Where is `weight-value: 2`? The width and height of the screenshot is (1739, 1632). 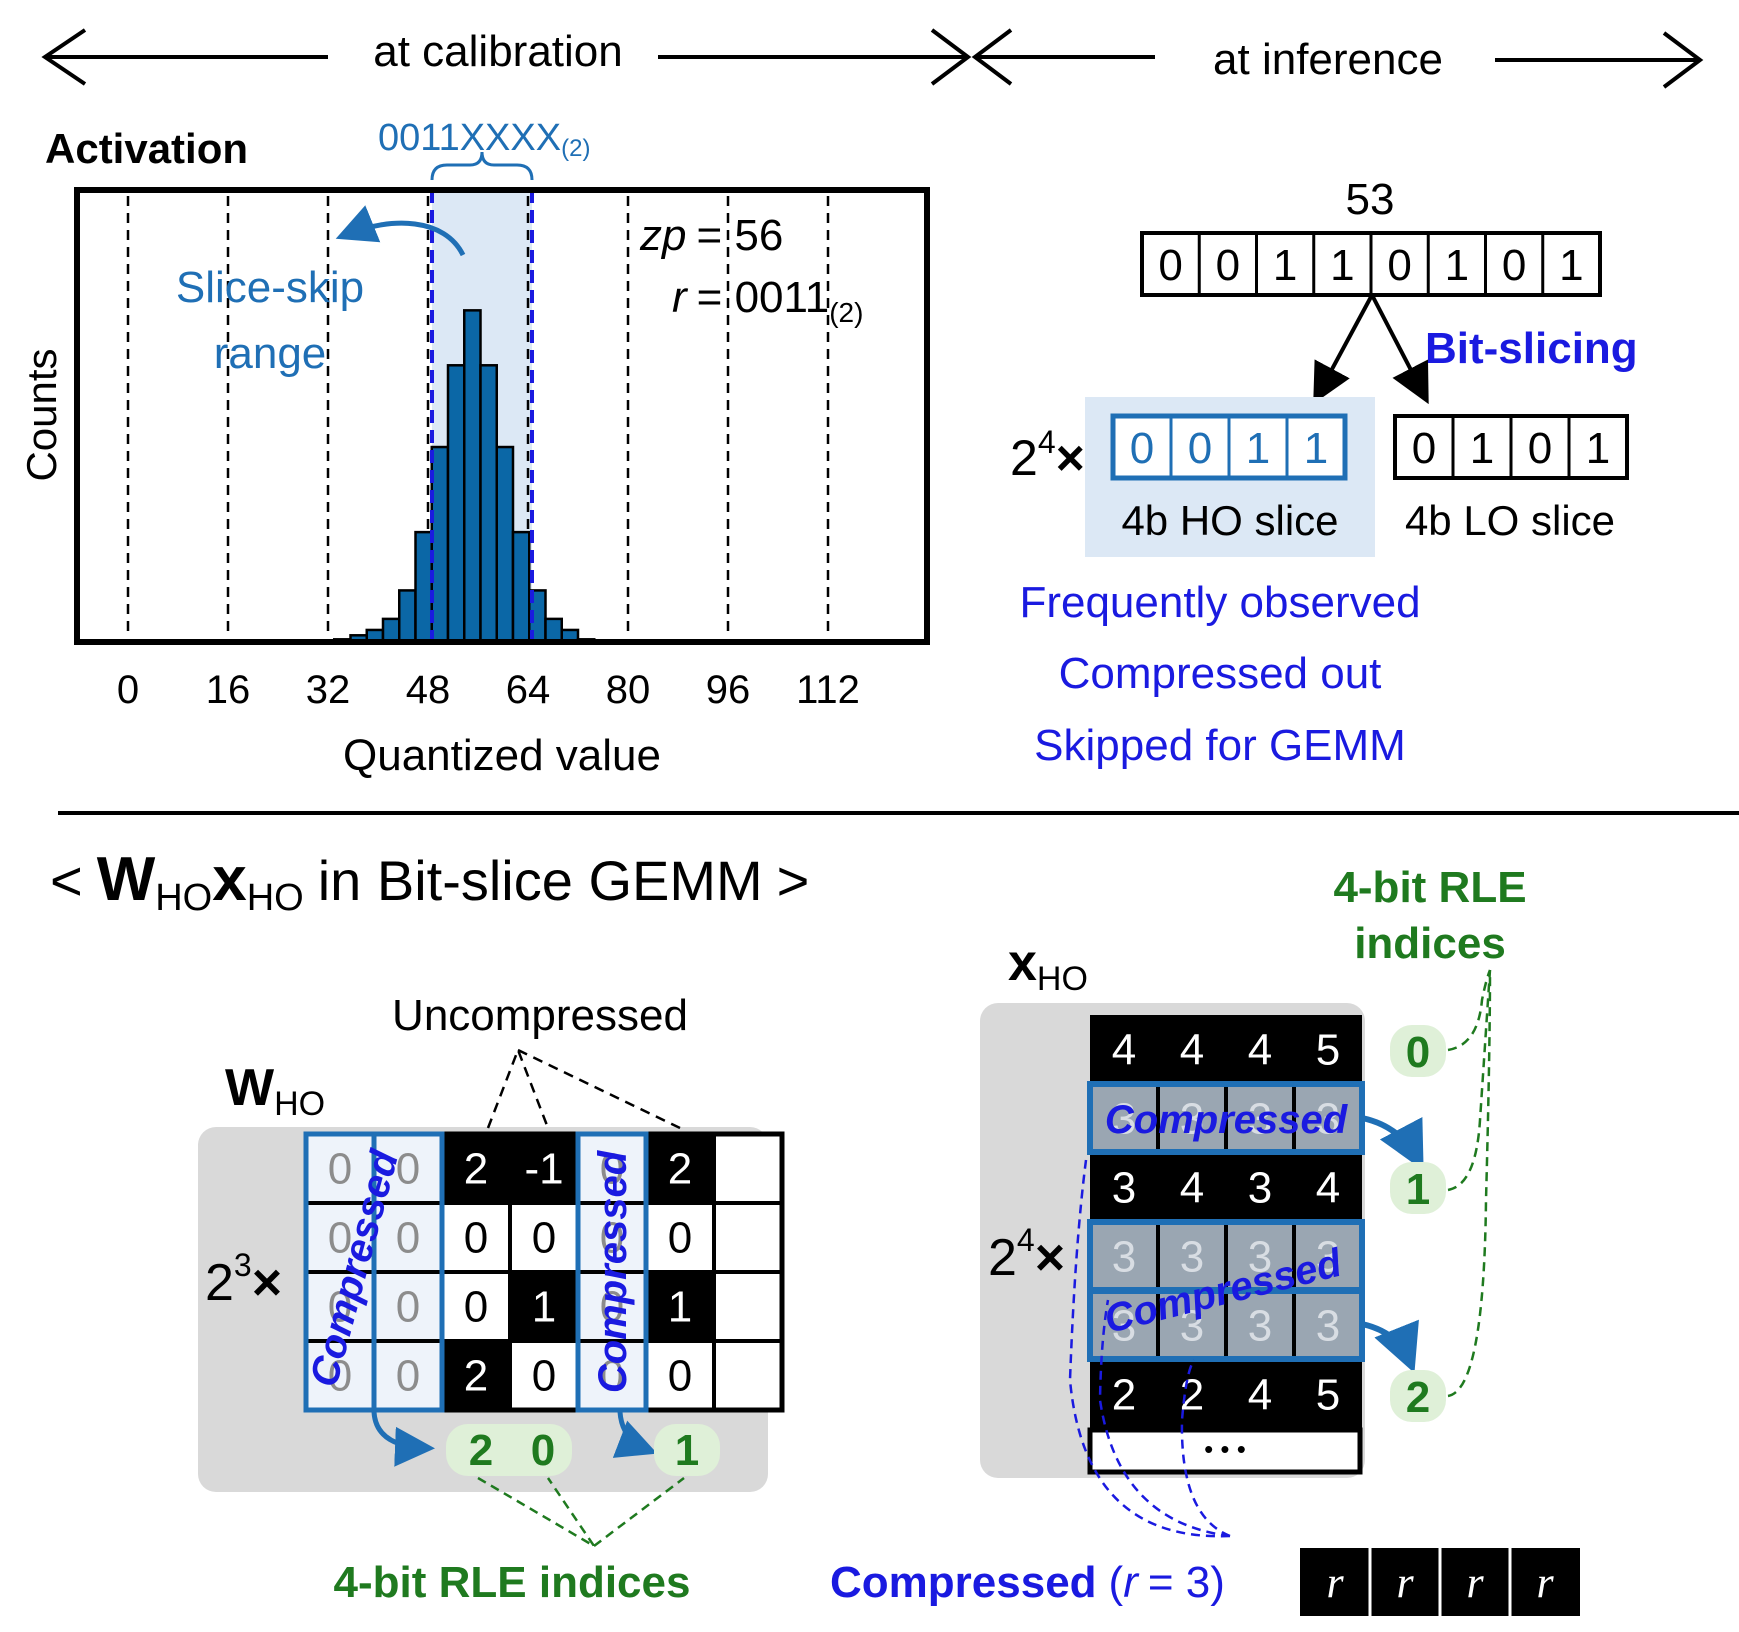
weight-value: 2 is located at coordinates (476, 1376).